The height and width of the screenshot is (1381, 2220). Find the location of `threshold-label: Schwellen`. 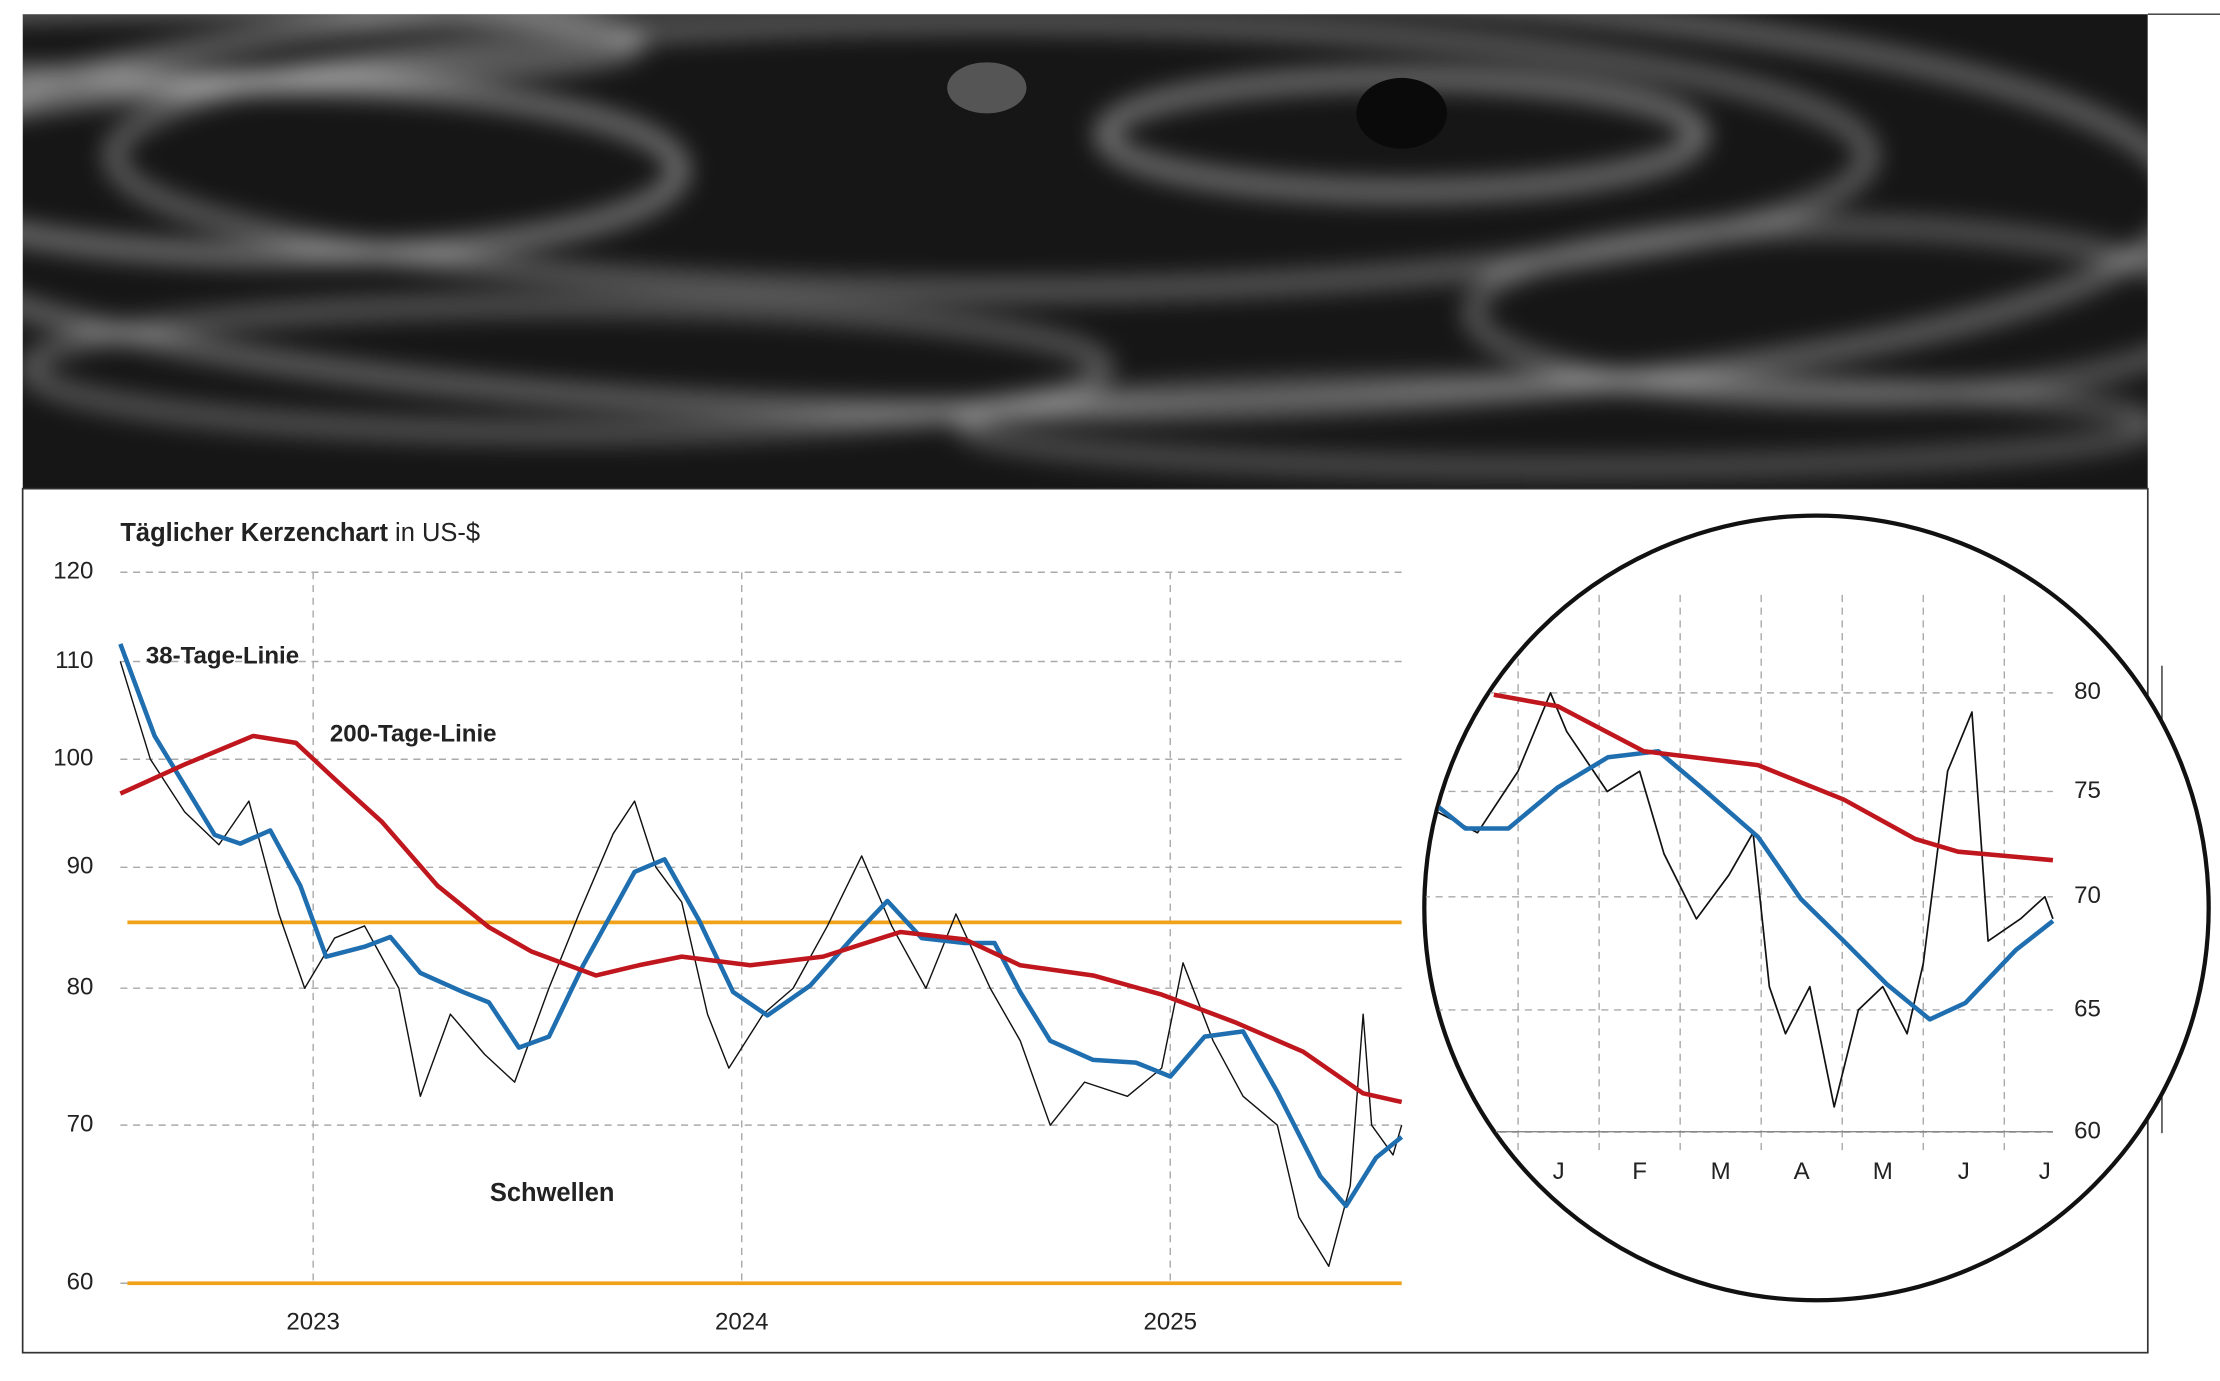

threshold-label: Schwellen is located at coordinates (552, 1193).